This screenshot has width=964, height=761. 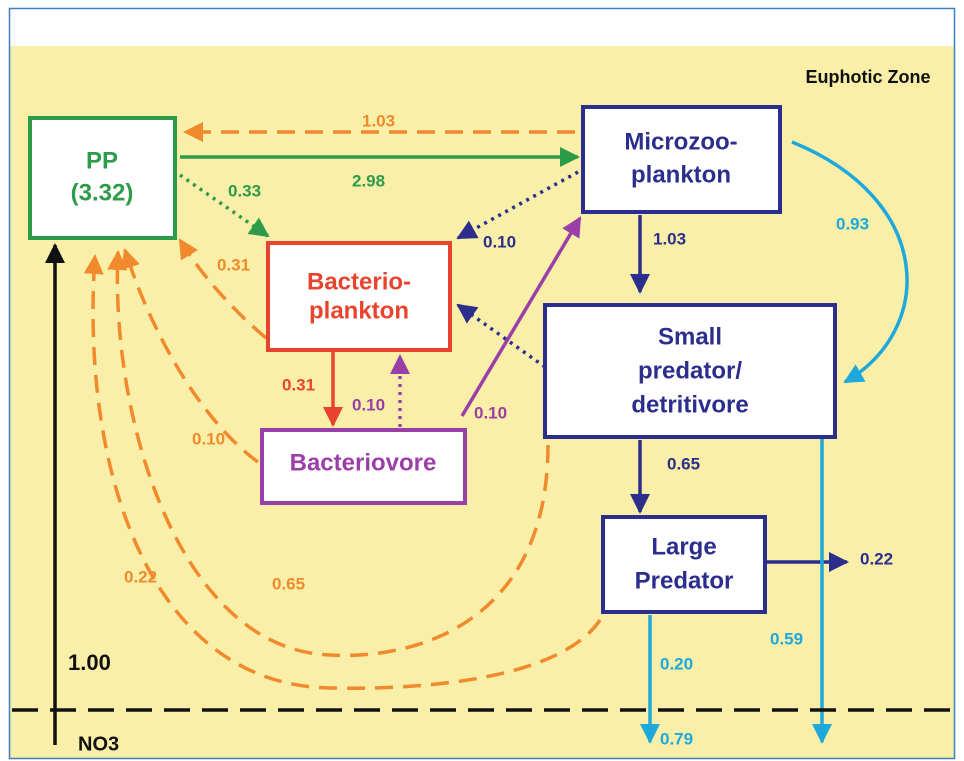 What do you see at coordinates (676, 738) in the screenshot?
I see `flow-label: 0.79` at bounding box center [676, 738].